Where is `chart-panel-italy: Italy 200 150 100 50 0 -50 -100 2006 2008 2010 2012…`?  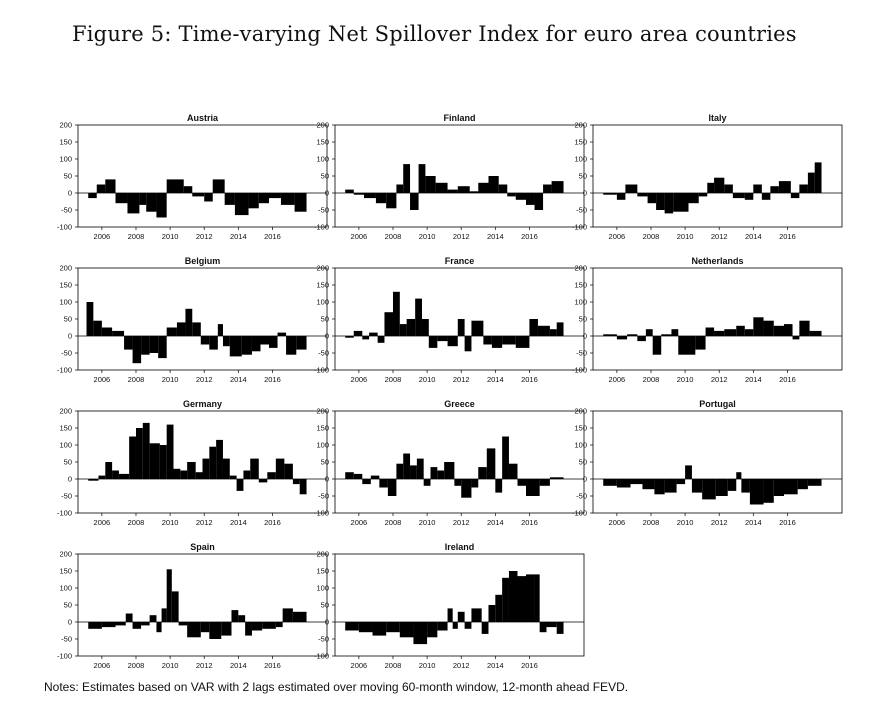
chart-panel-italy: Italy 200 150 100 50 0 -50 -100 2006 2008 2010 2012… is located at coordinates (707, 177).